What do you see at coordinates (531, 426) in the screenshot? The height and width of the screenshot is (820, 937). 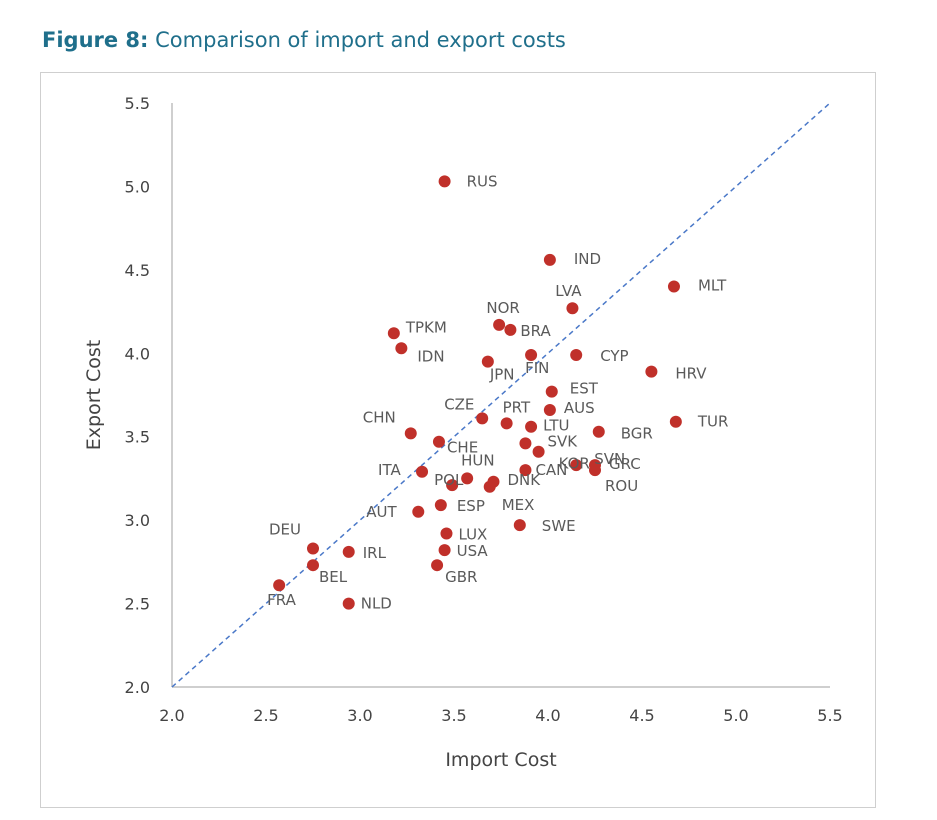 I see `point-ltu` at bounding box center [531, 426].